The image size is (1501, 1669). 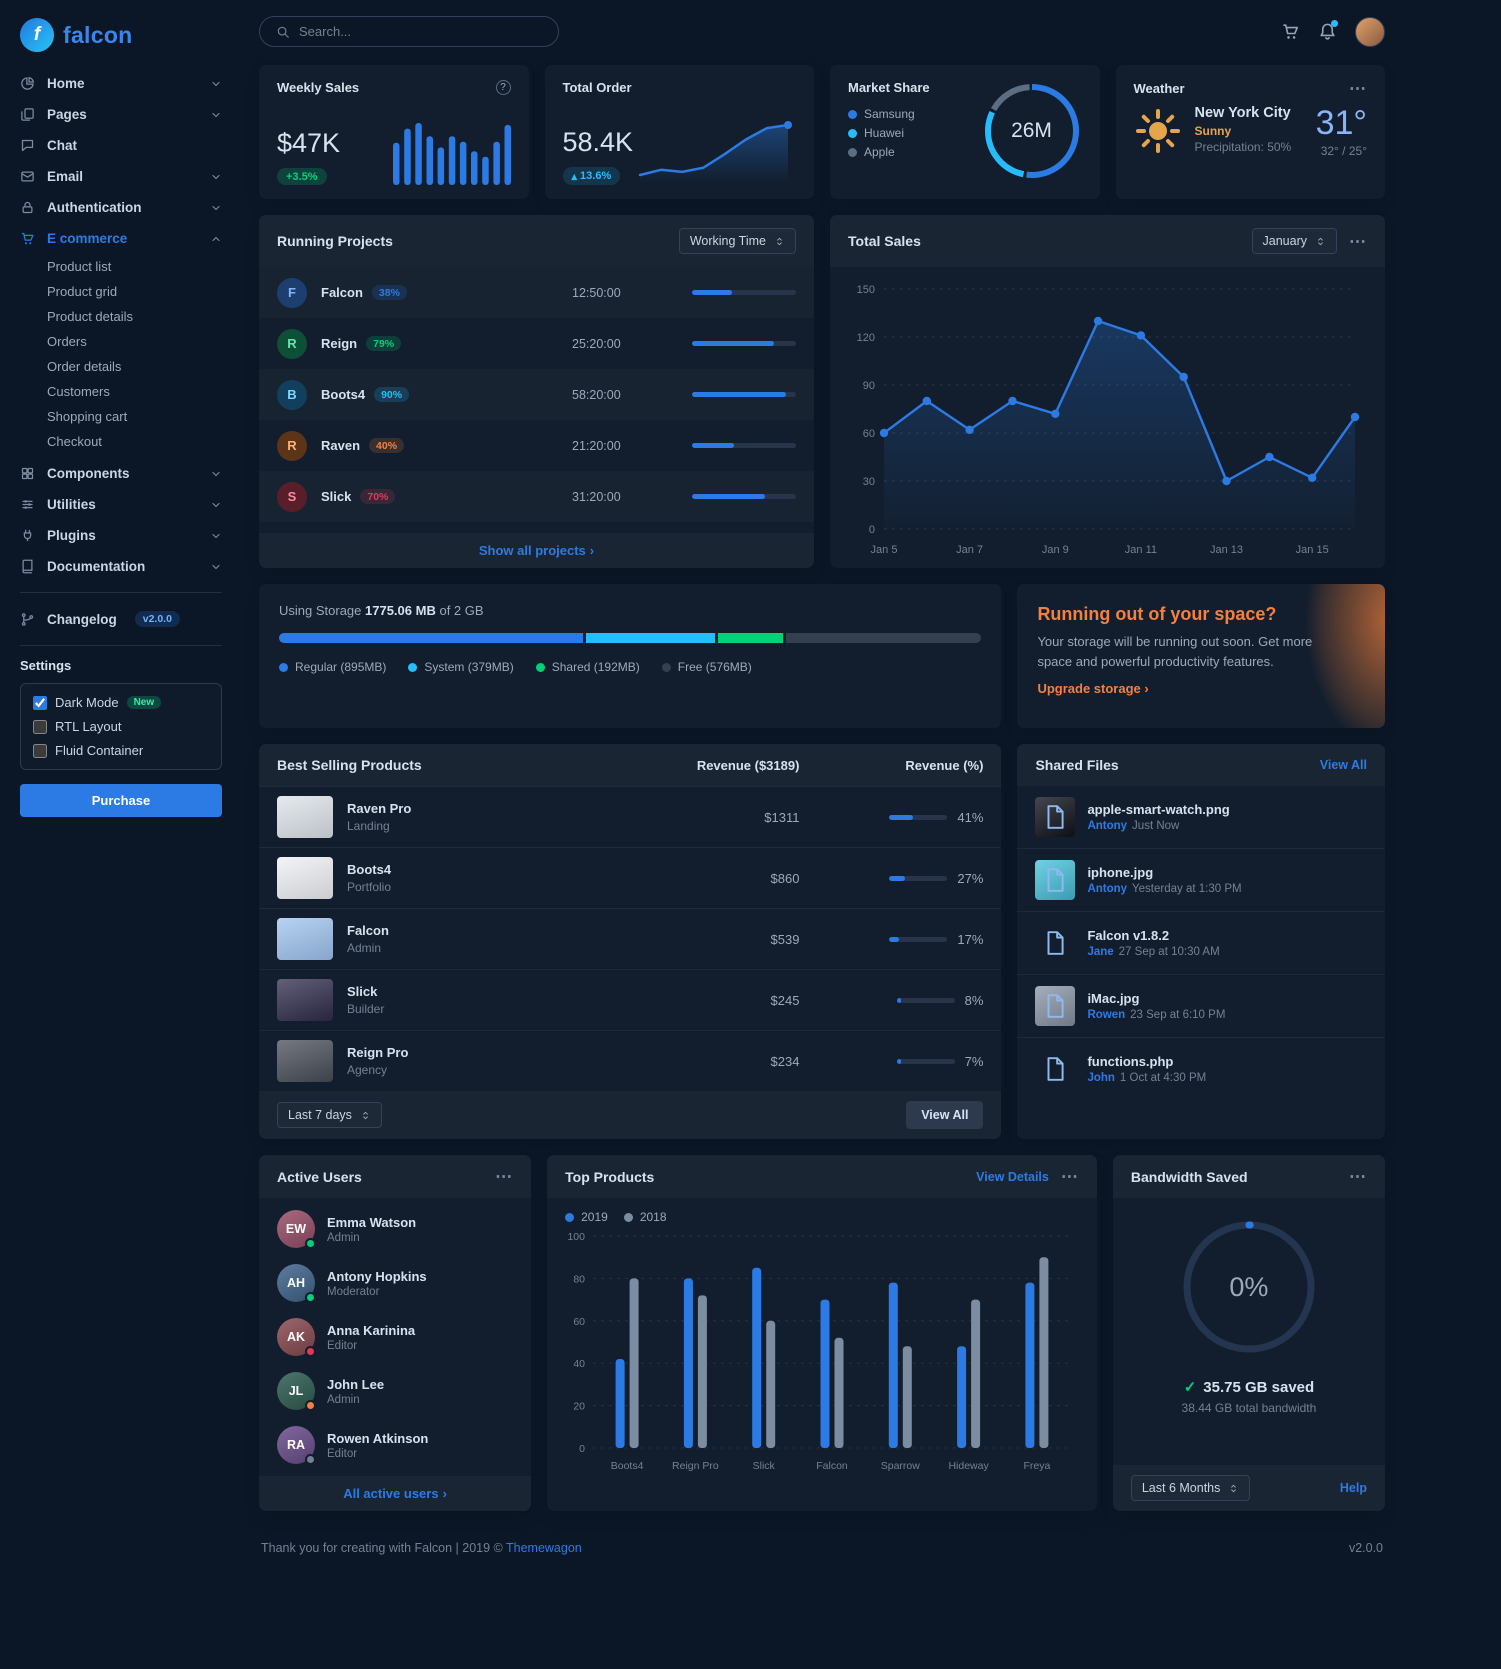 I want to click on legend-item: Free (576MB), so click(x=706, y=667).